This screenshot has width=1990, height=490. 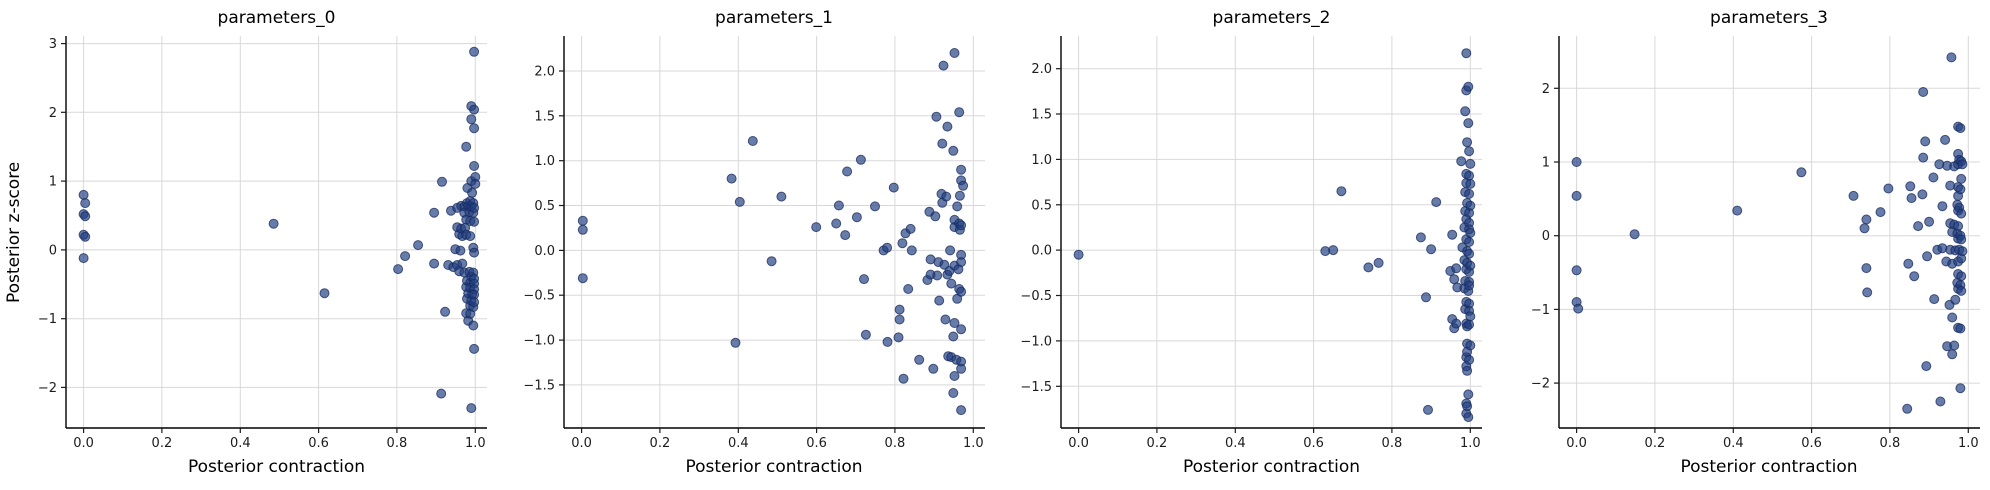 I want to click on panel-title: parameters_2, so click(x=1271, y=18).